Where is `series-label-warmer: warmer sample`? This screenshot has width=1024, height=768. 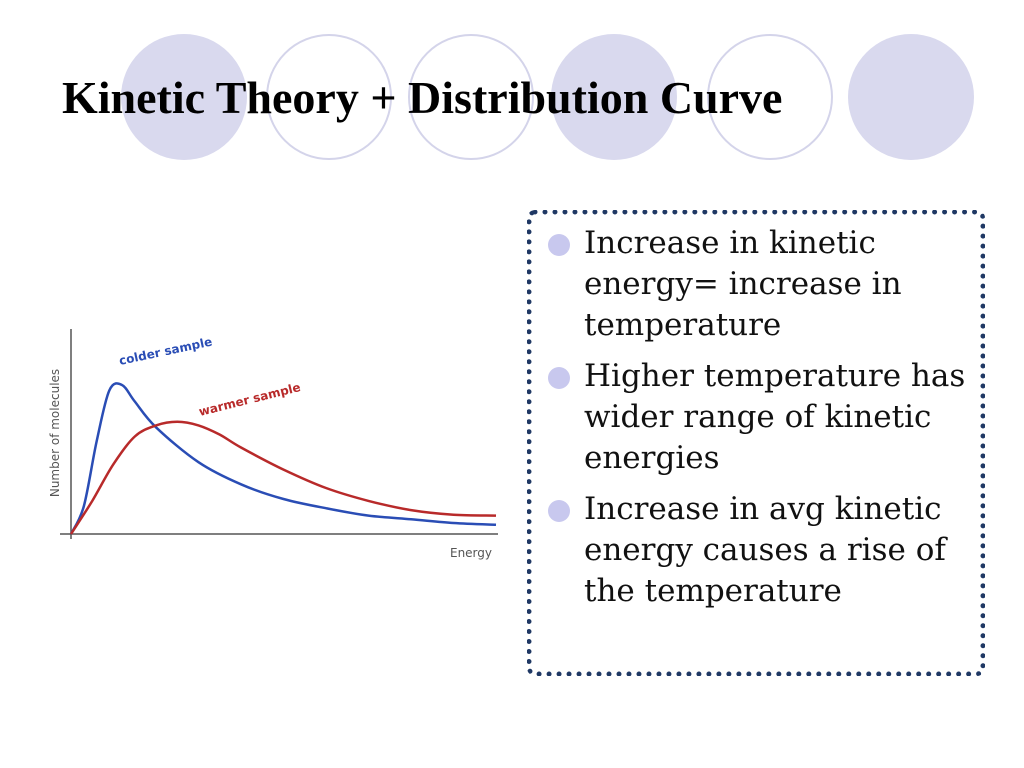 series-label-warmer: warmer sample is located at coordinates (249, 399).